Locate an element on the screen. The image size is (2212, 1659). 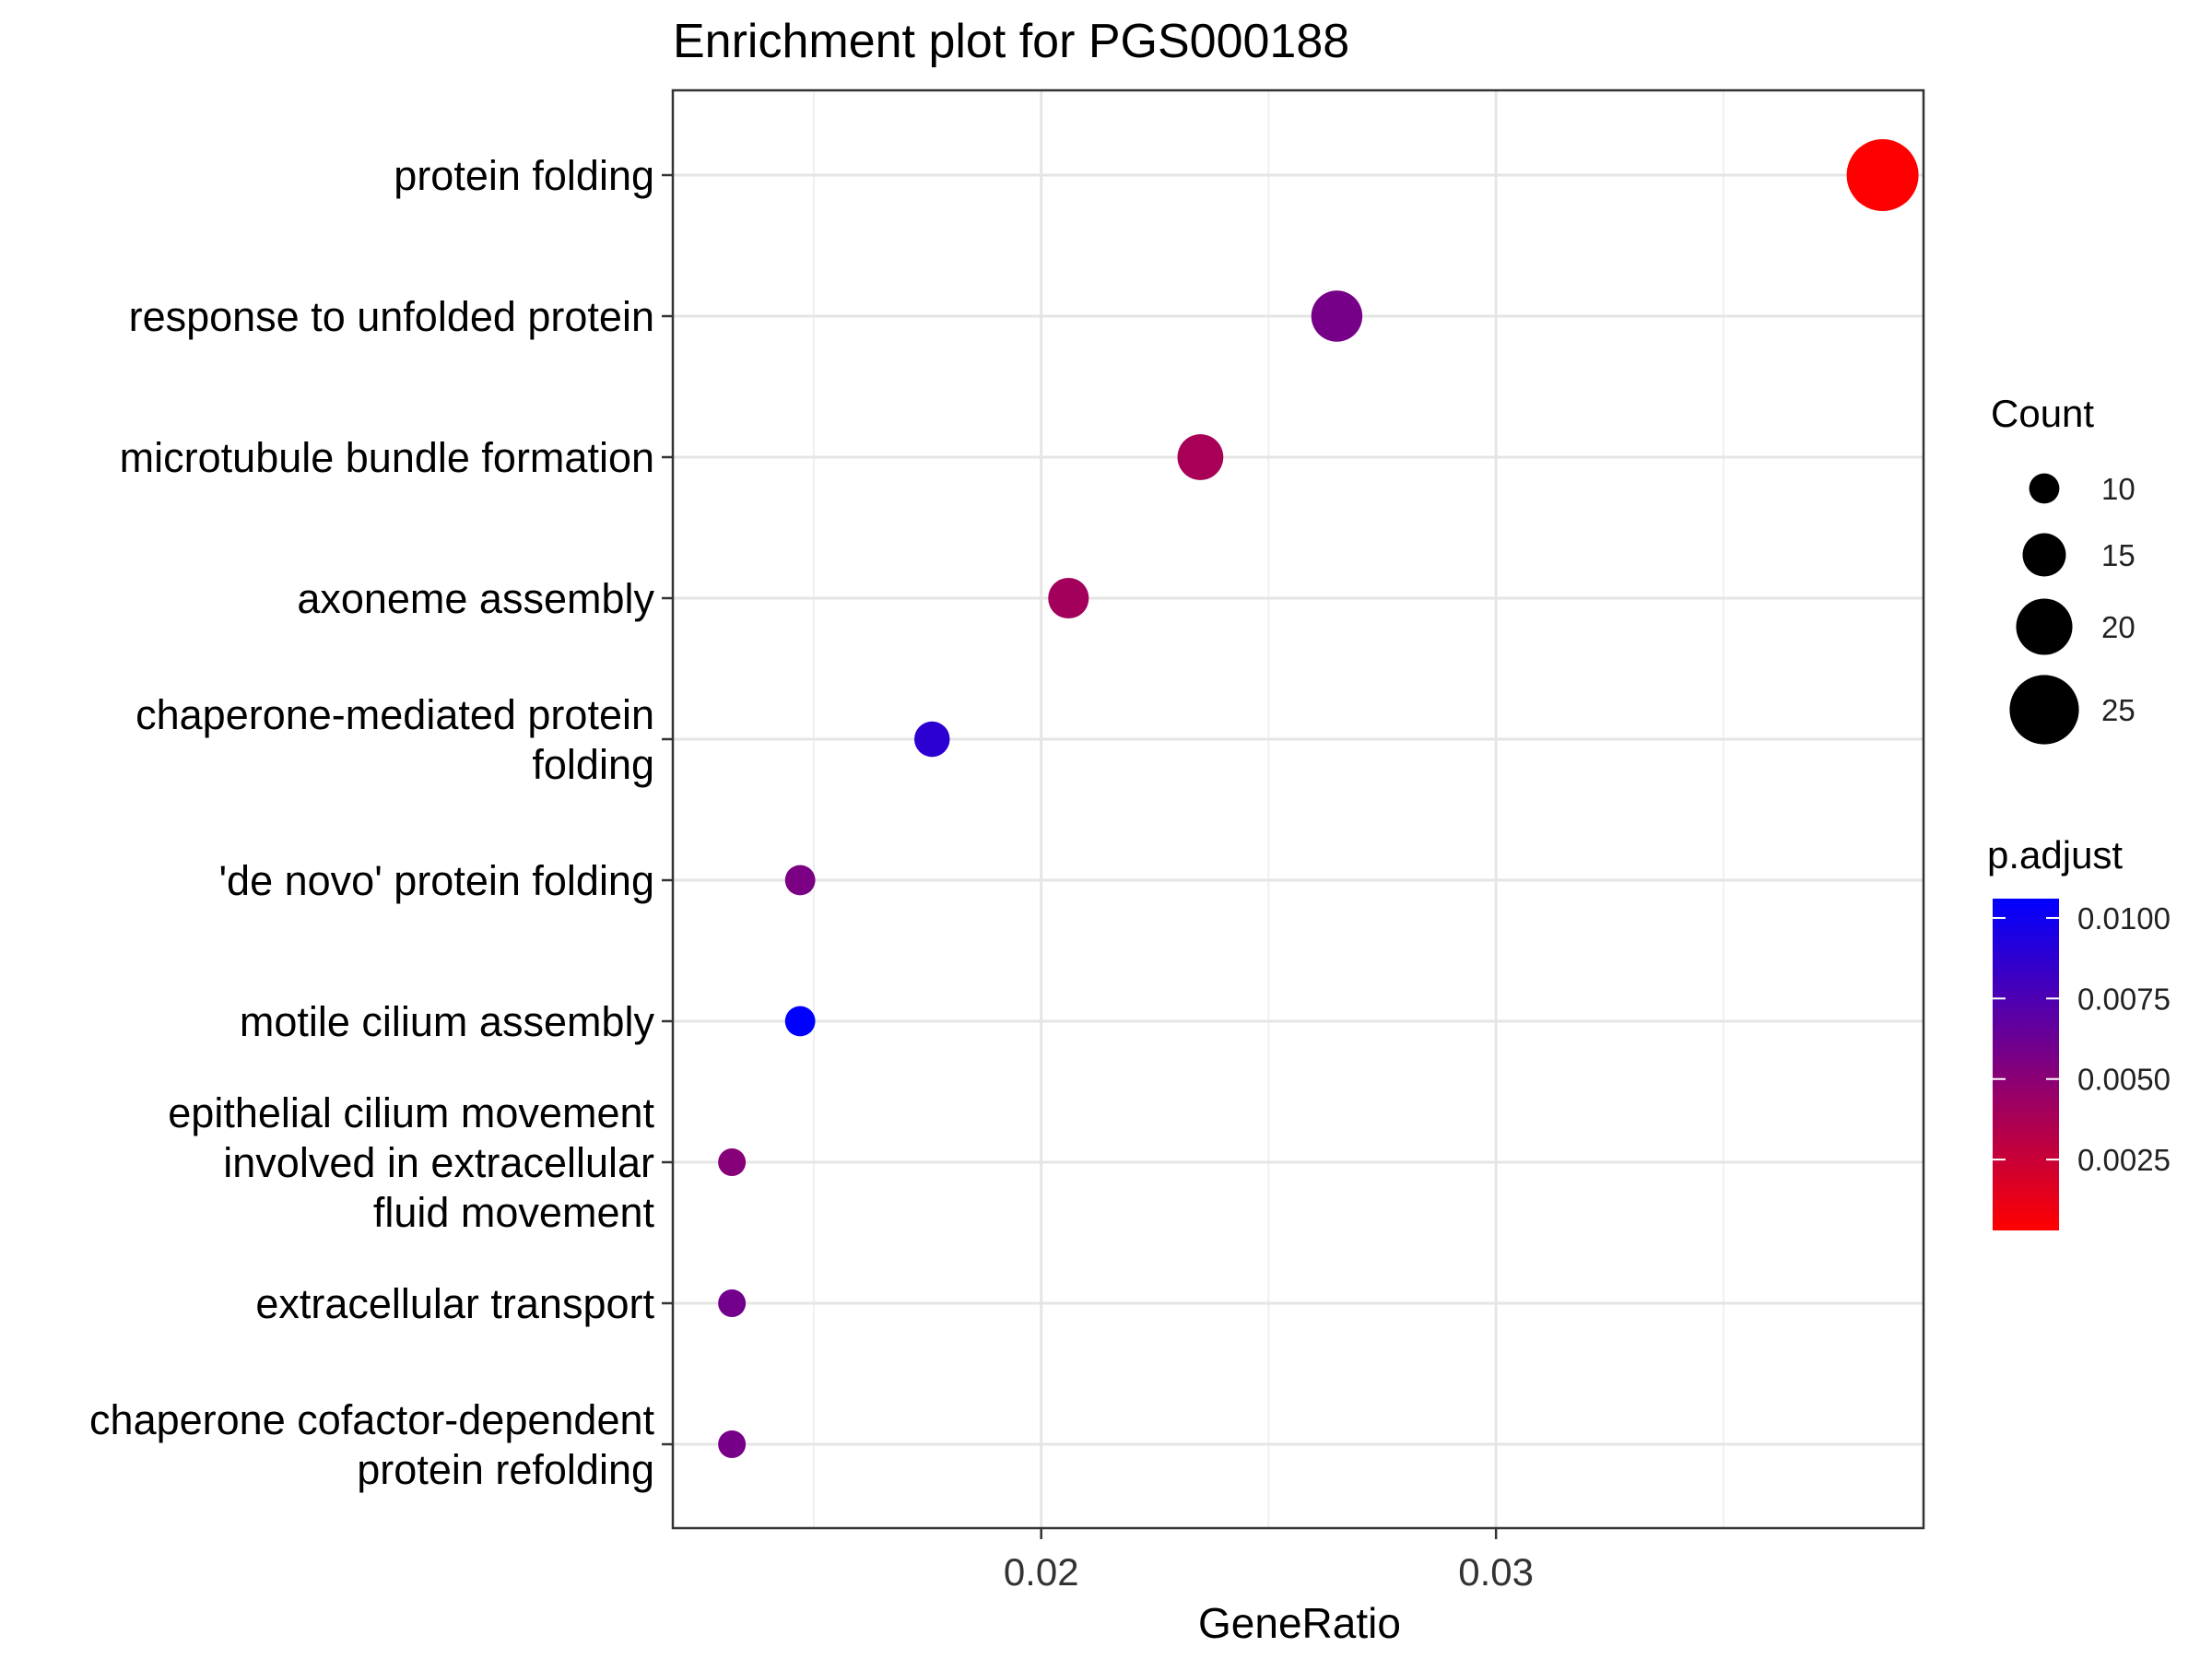
x-axis-title: GeneRatio is located at coordinates (1299, 1623).